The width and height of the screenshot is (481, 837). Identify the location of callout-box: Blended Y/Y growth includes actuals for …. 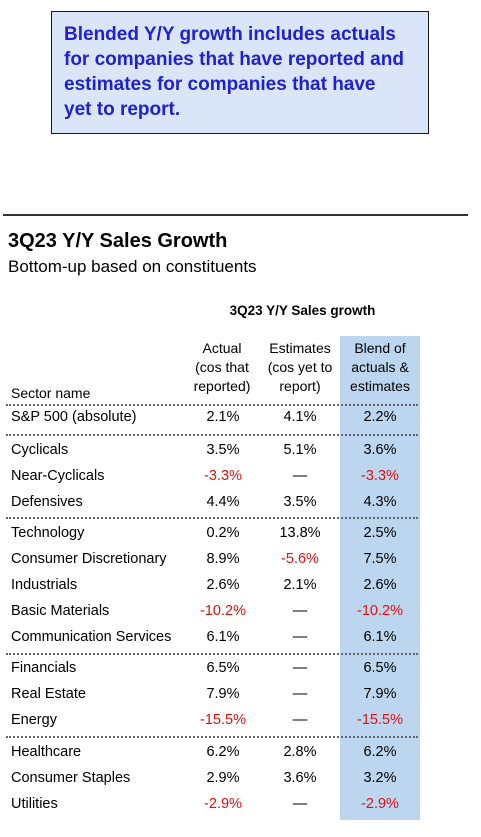
(240, 72).